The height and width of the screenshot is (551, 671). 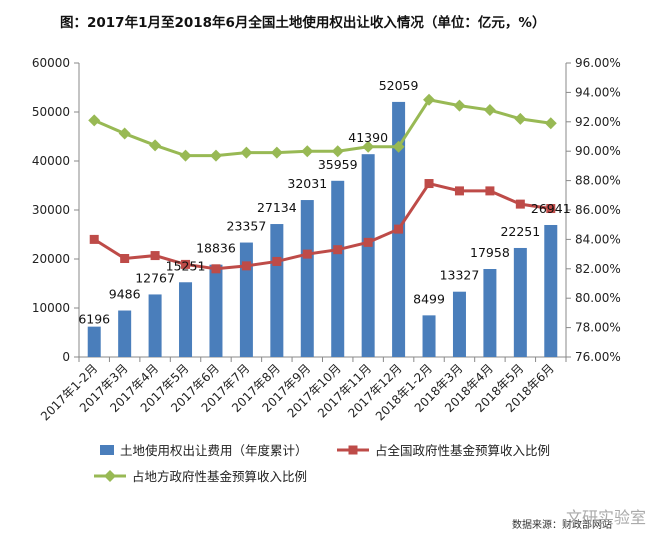 I want to click on bar-data-label: 35959, so click(x=338, y=164).